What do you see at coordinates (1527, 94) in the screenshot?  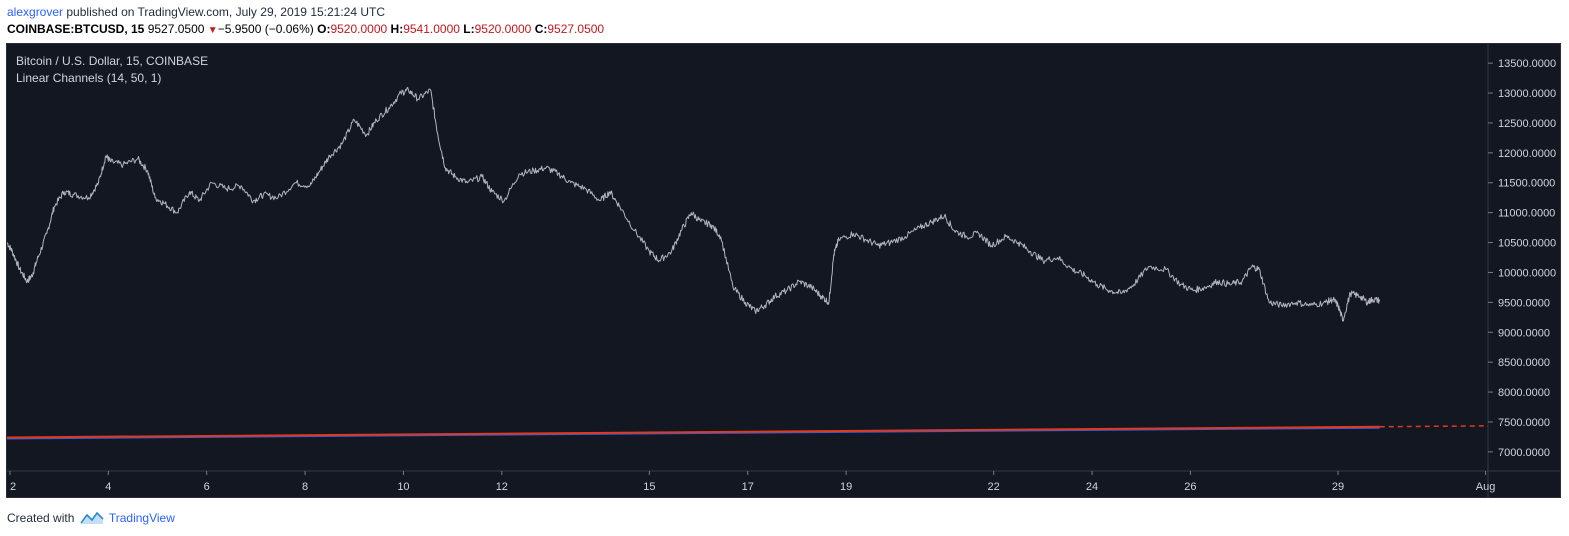 I see `y-tick-label: 13000.0000` at bounding box center [1527, 94].